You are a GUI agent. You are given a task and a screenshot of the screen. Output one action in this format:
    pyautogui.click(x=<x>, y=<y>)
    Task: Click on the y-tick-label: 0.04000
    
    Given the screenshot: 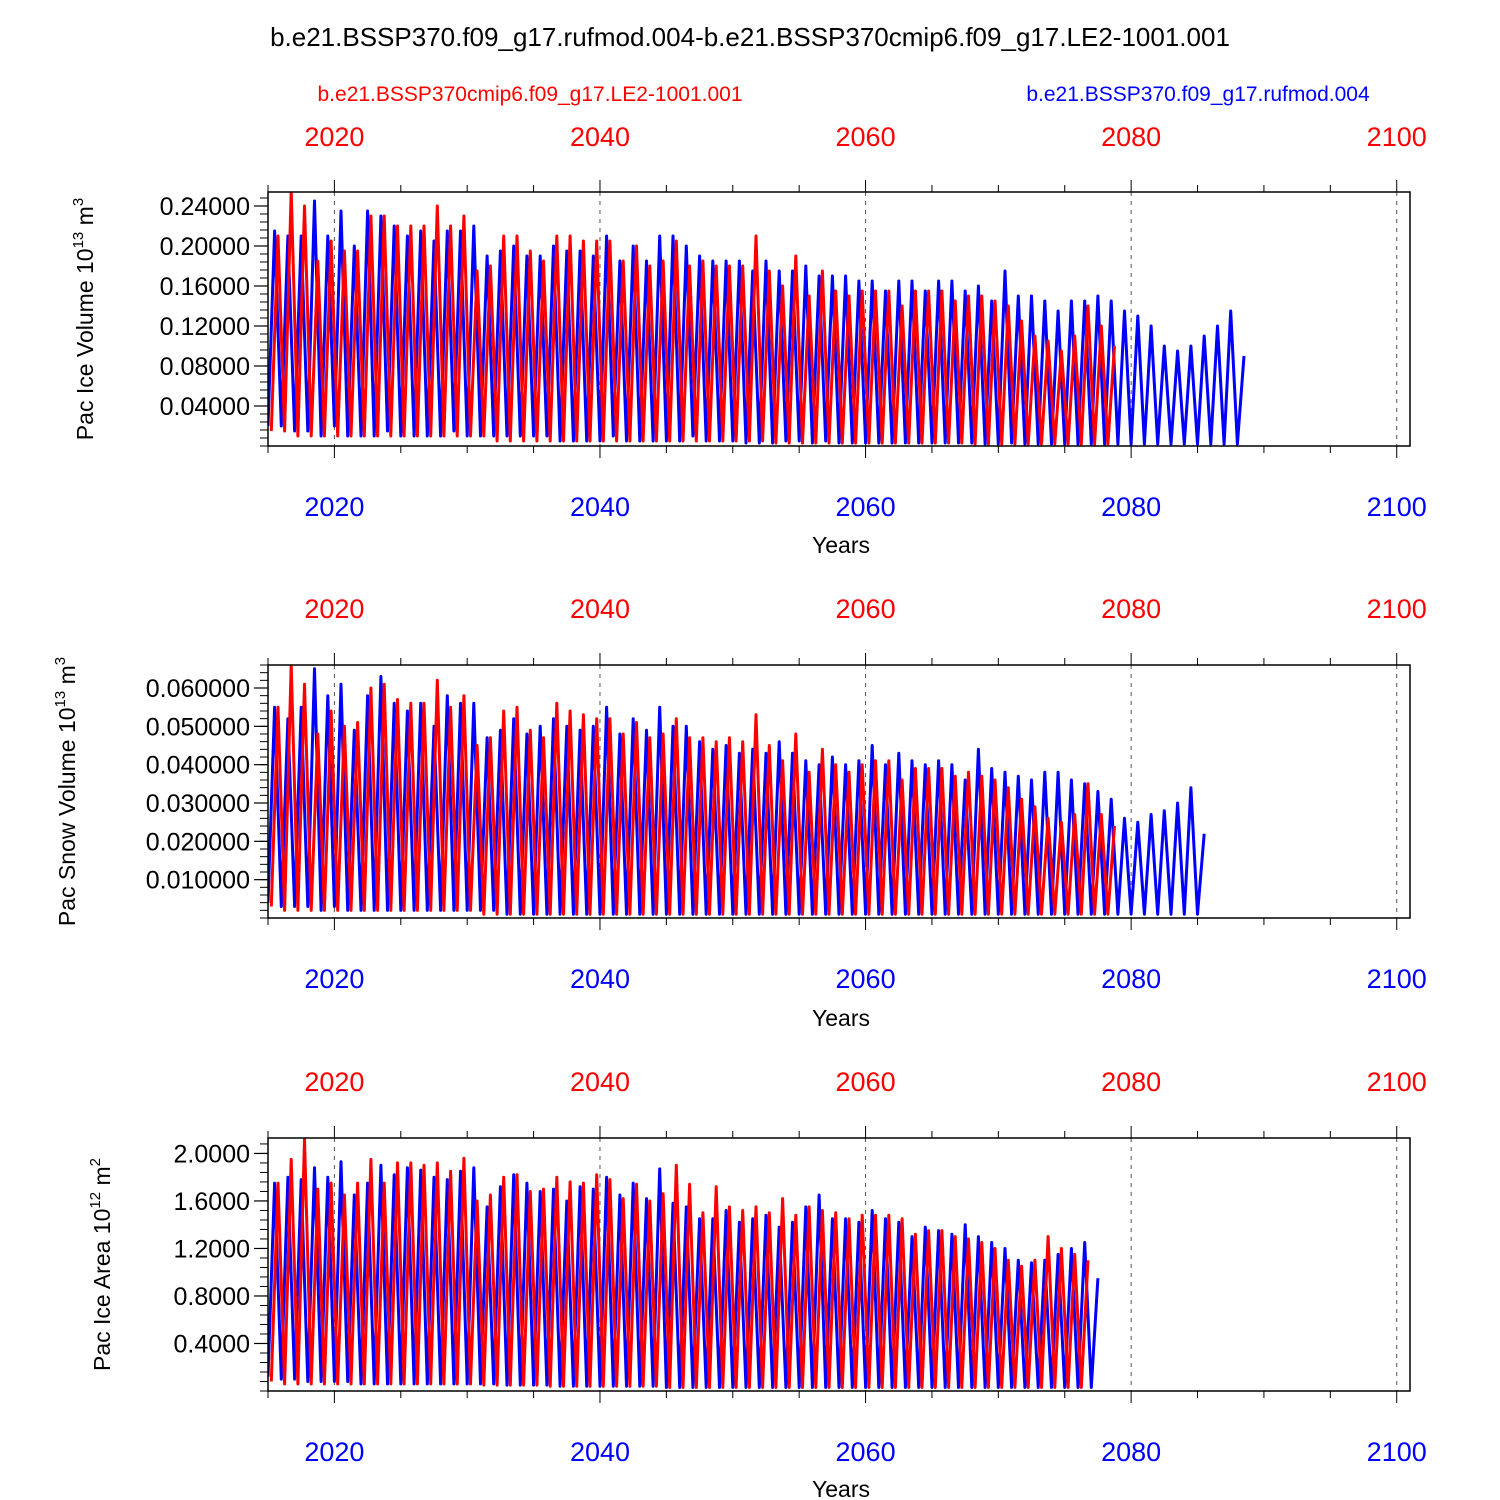 What is the action you would take?
    pyautogui.click(x=205, y=407)
    